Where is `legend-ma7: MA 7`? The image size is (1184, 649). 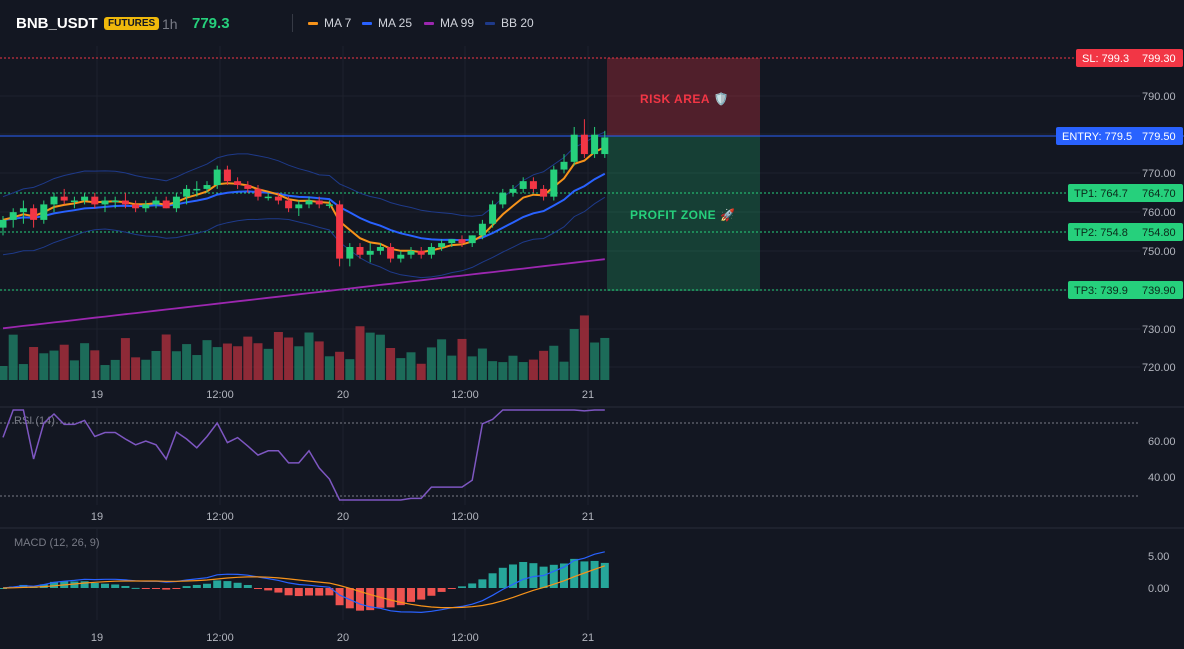 legend-ma7: MA 7 is located at coordinates (329, 23).